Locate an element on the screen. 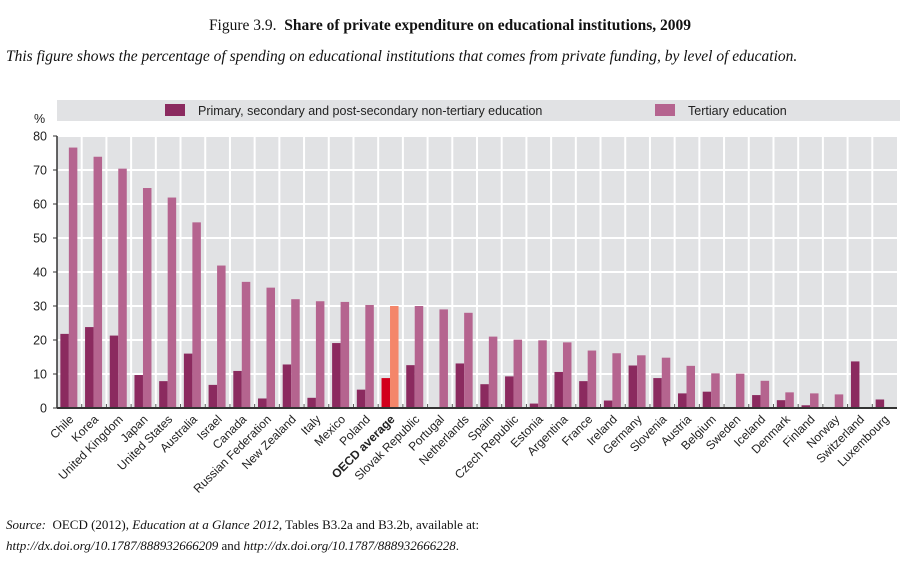 This screenshot has width=900, height=572. bar-primary-argentina is located at coordinates (558, 389).